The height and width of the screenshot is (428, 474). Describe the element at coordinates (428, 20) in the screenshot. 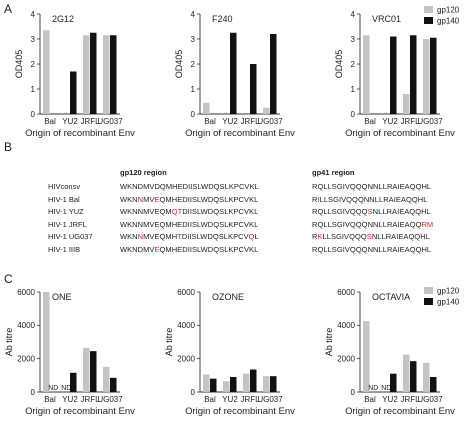

I see `panel-a-legend-swatch` at that location.